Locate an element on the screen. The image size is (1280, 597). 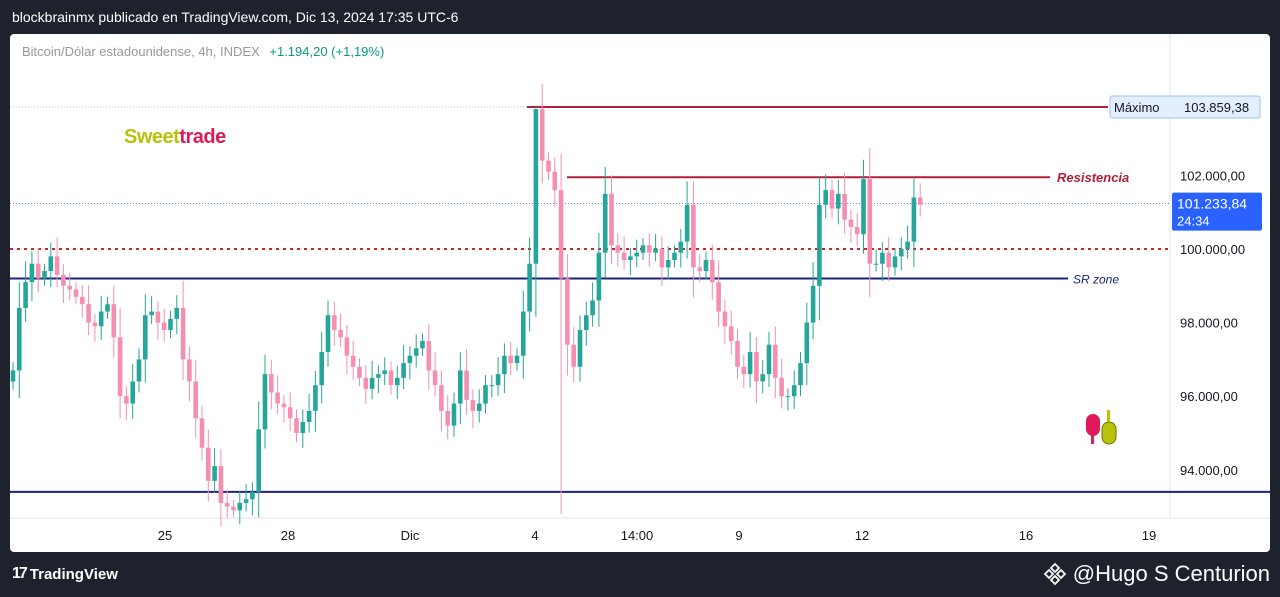
current-price-tag: 101.233,84 24:34 is located at coordinates (1217, 211).